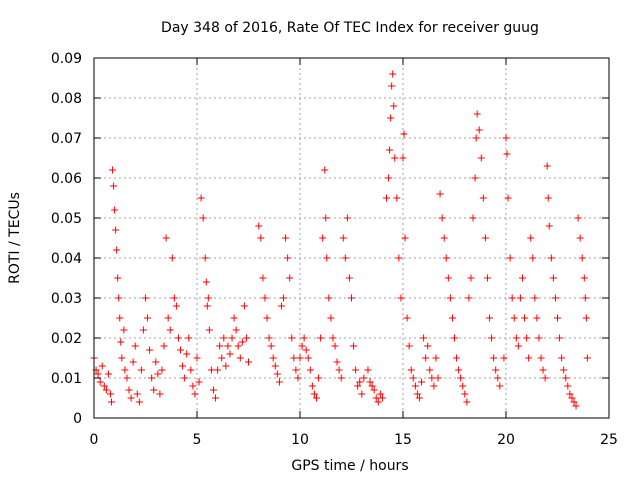 This screenshot has width=640, height=484. Describe the element at coordinates (77, 419) in the screenshot. I see `y-tick-label: 0` at that location.